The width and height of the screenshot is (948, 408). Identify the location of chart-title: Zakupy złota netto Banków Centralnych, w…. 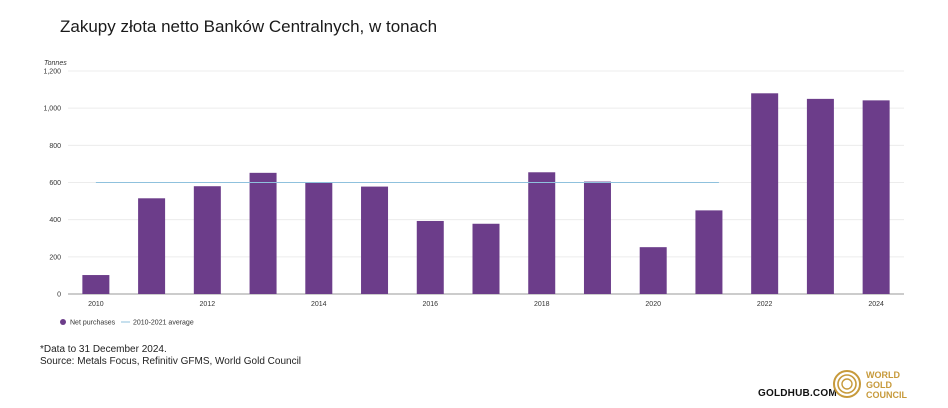
(249, 26).